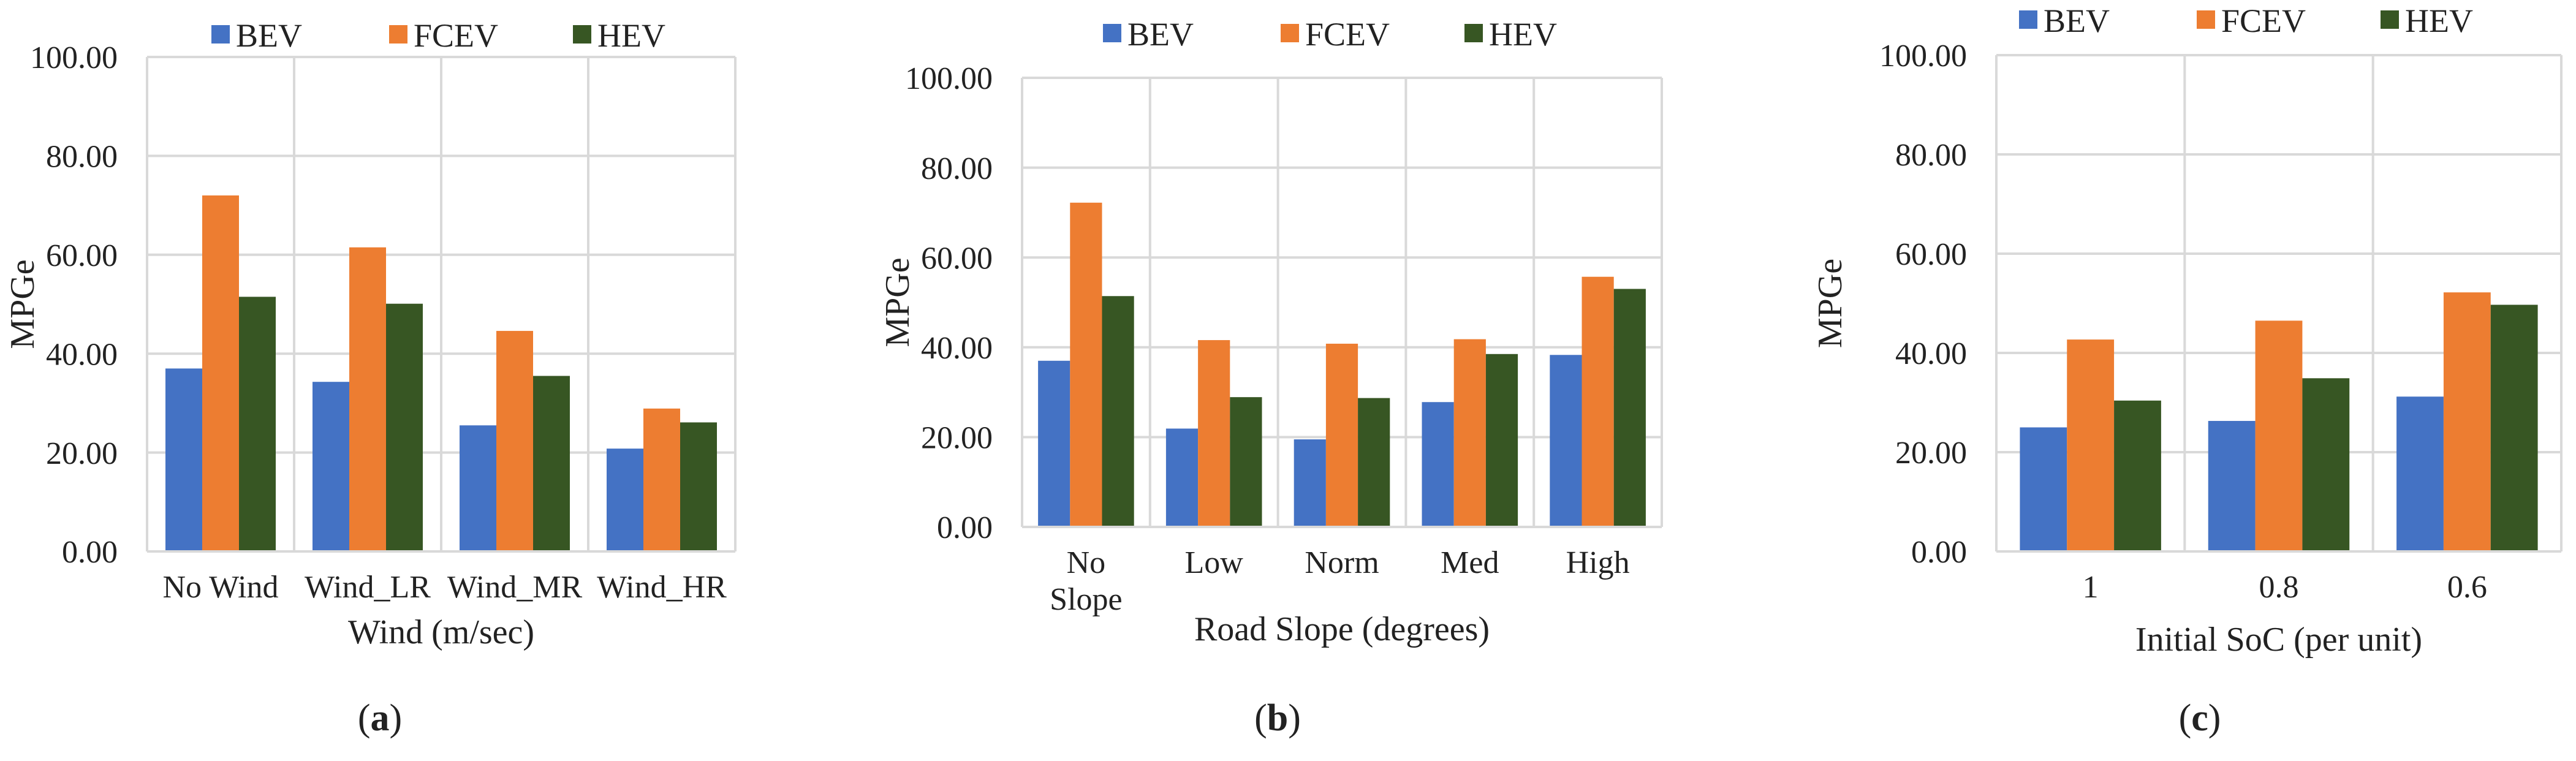 The image size is (2576, 761). I want to click on x-tick-label: 1, so click(2091, 587).